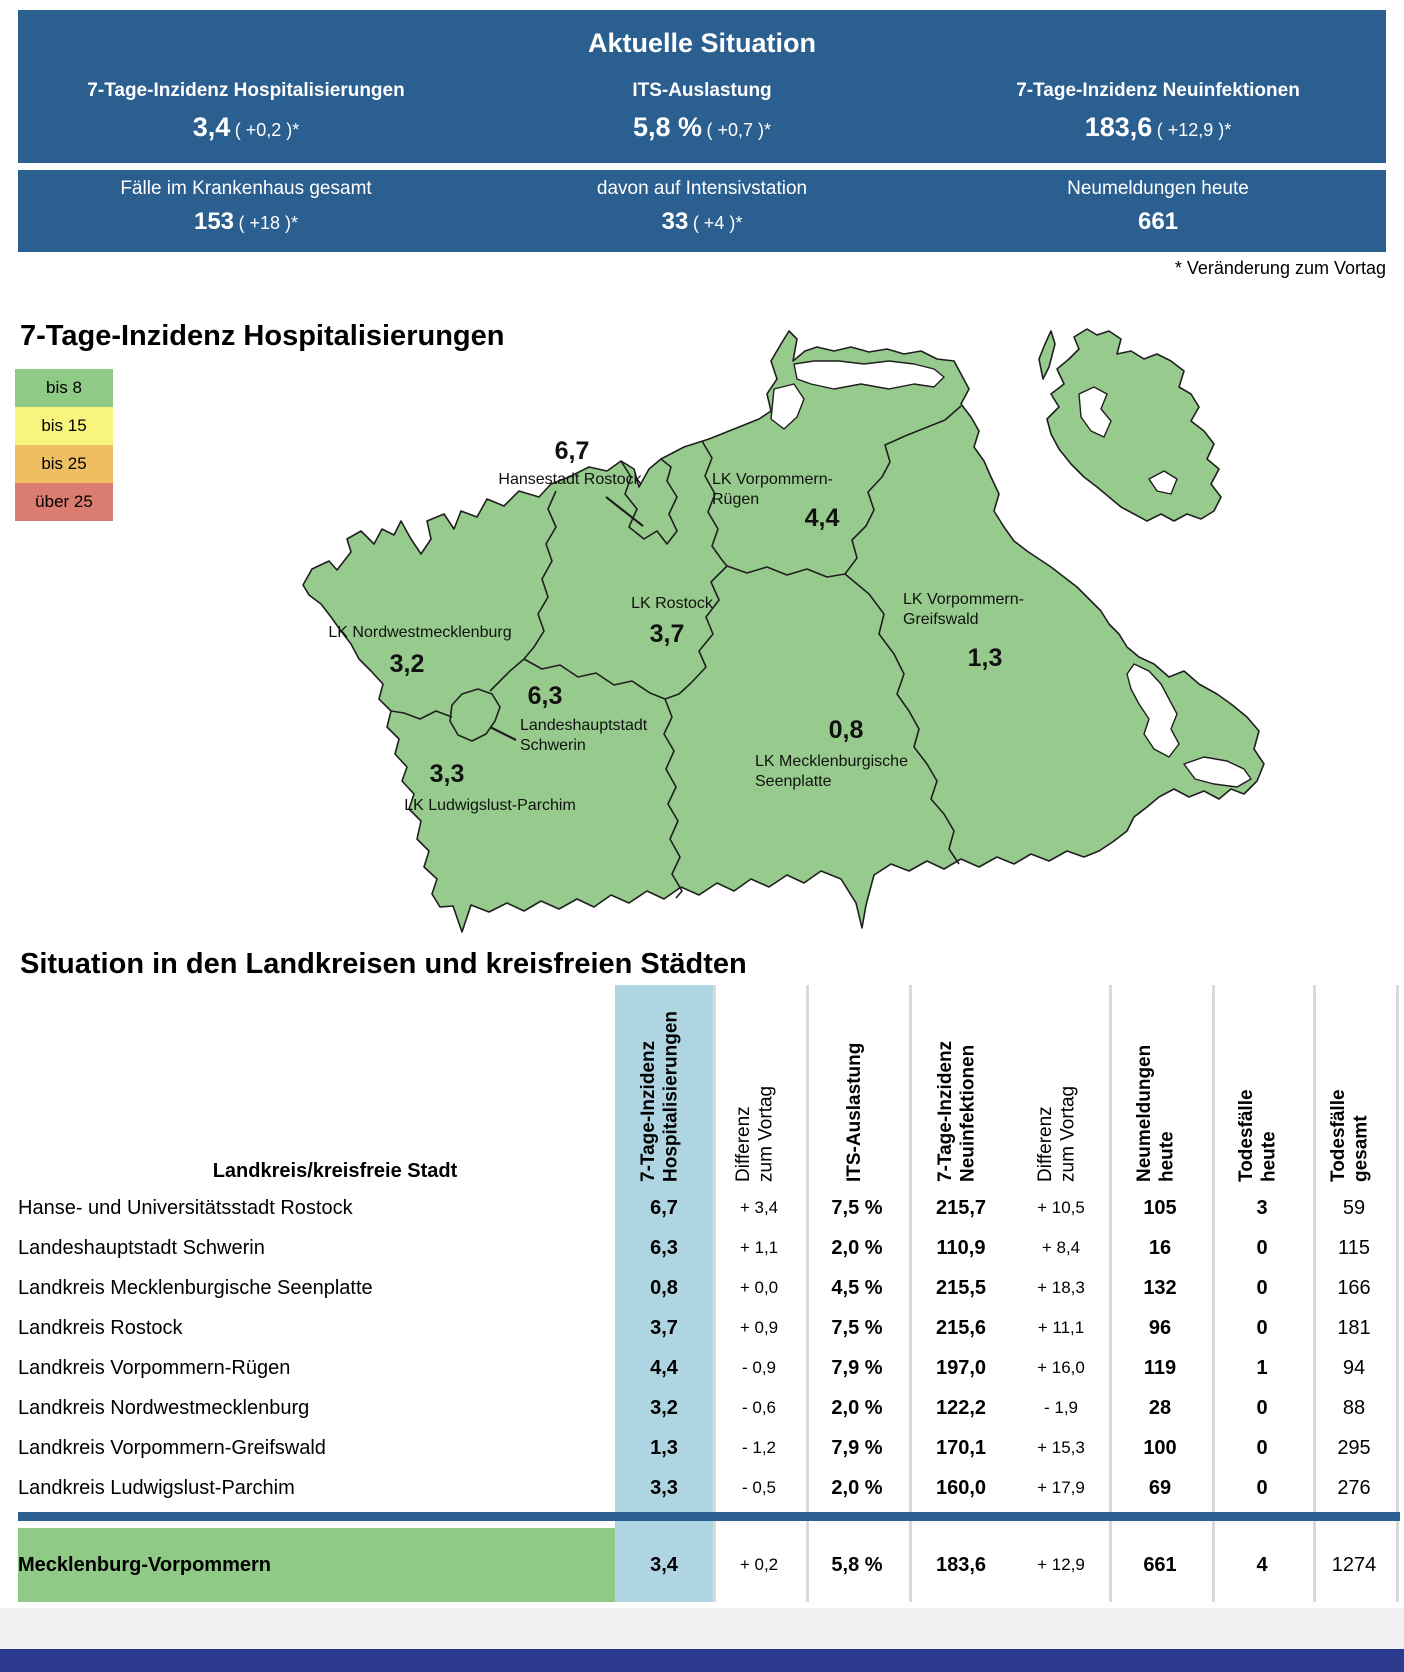 The height and width of the screenshot is (1672, 1404). Describe the element at coordinates (421, 715) in the screenshot. I see `border-nwm-ludwigslust` at that location.